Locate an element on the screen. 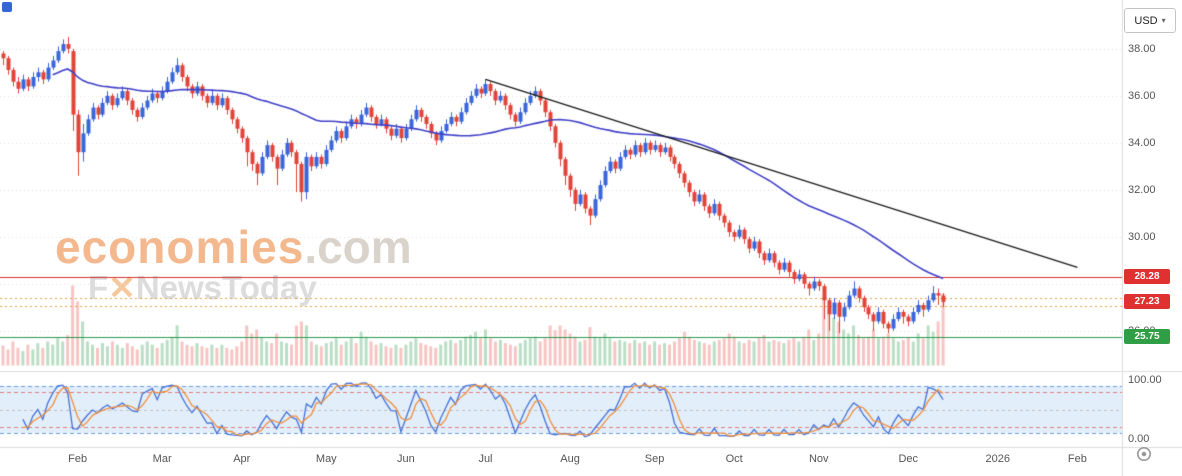 The image size is (1182, 476). currency-selector: USD ▾ is located at coordinates (1150, 20).